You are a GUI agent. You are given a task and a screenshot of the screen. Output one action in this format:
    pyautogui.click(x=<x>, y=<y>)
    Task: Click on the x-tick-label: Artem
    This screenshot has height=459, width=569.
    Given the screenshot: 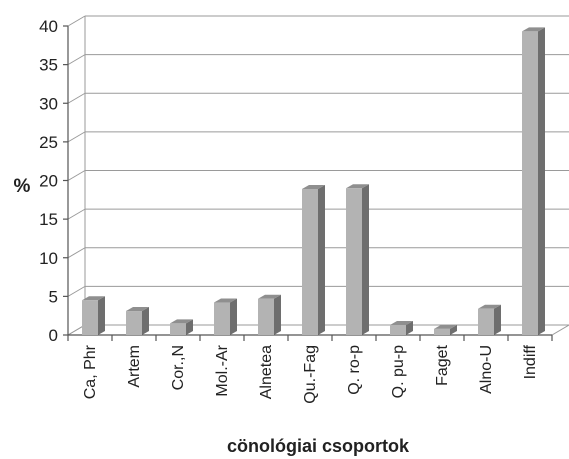 What is the action you would take?
    pyautogui.click(x=134, y=366)
    